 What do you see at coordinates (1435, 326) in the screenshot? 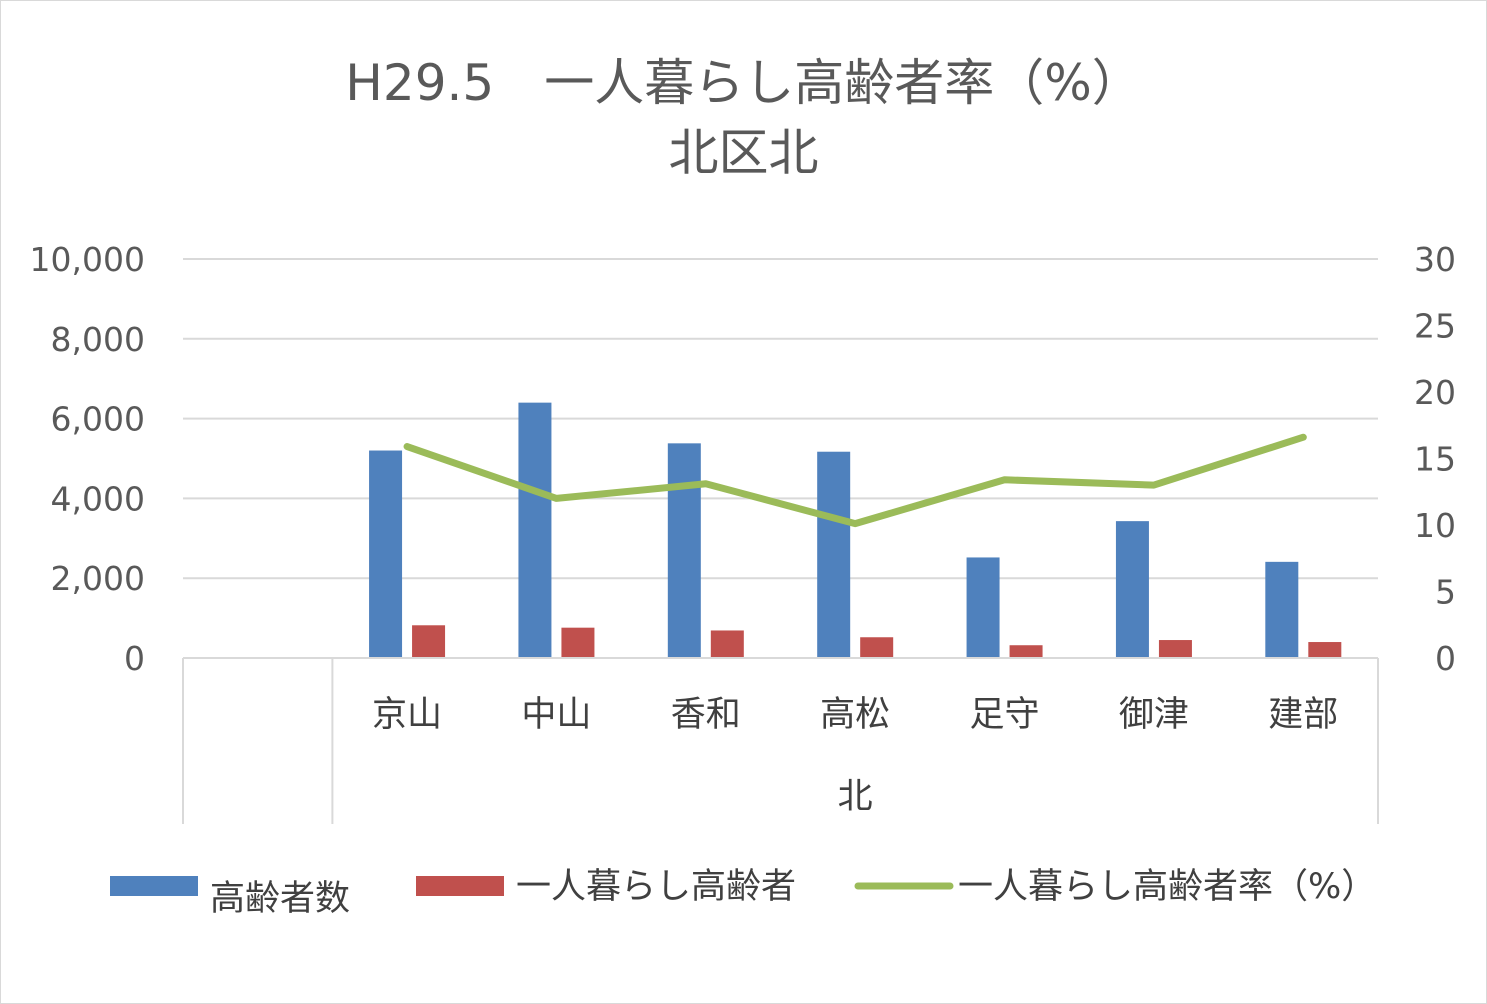
I see `right-tick-label: 25` at bounding box center [1435, 326].